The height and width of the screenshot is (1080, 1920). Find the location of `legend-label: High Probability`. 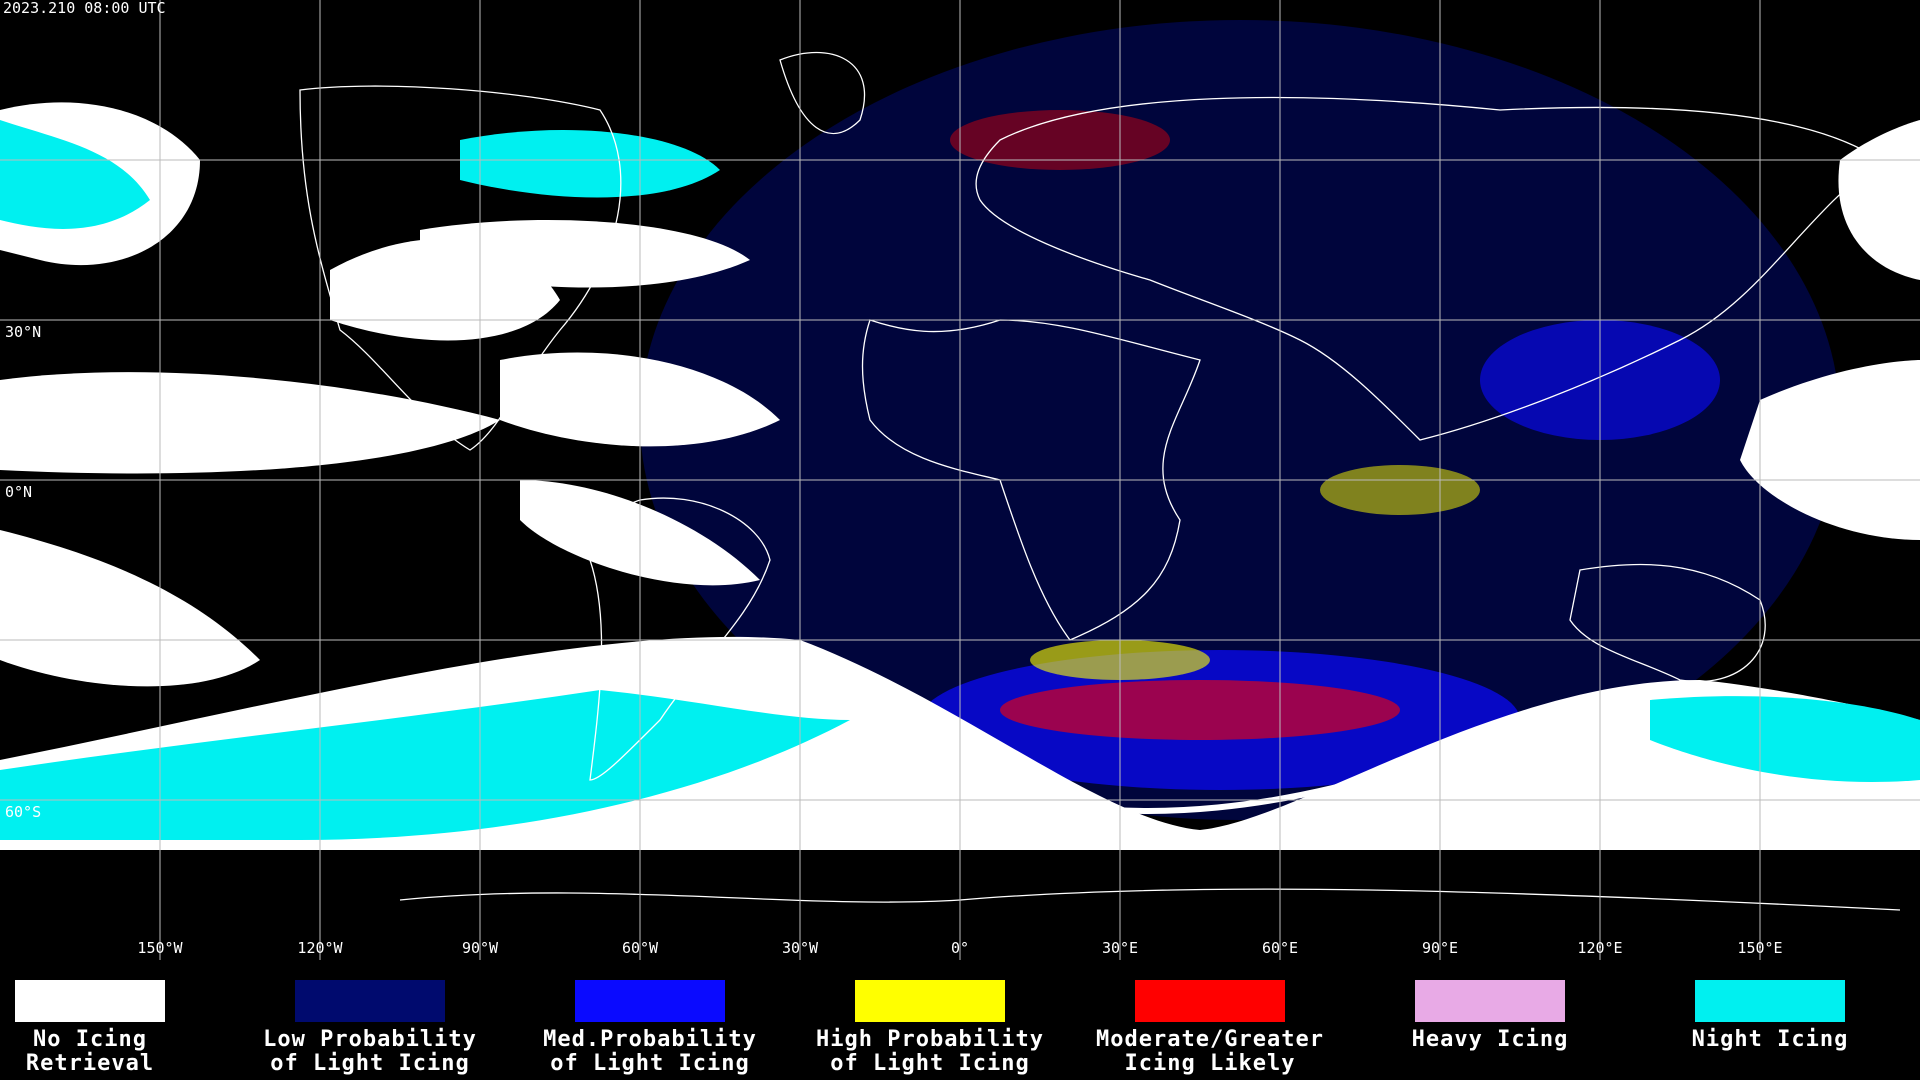

legend-label: High Probability is located at coordinates (930, 1039).